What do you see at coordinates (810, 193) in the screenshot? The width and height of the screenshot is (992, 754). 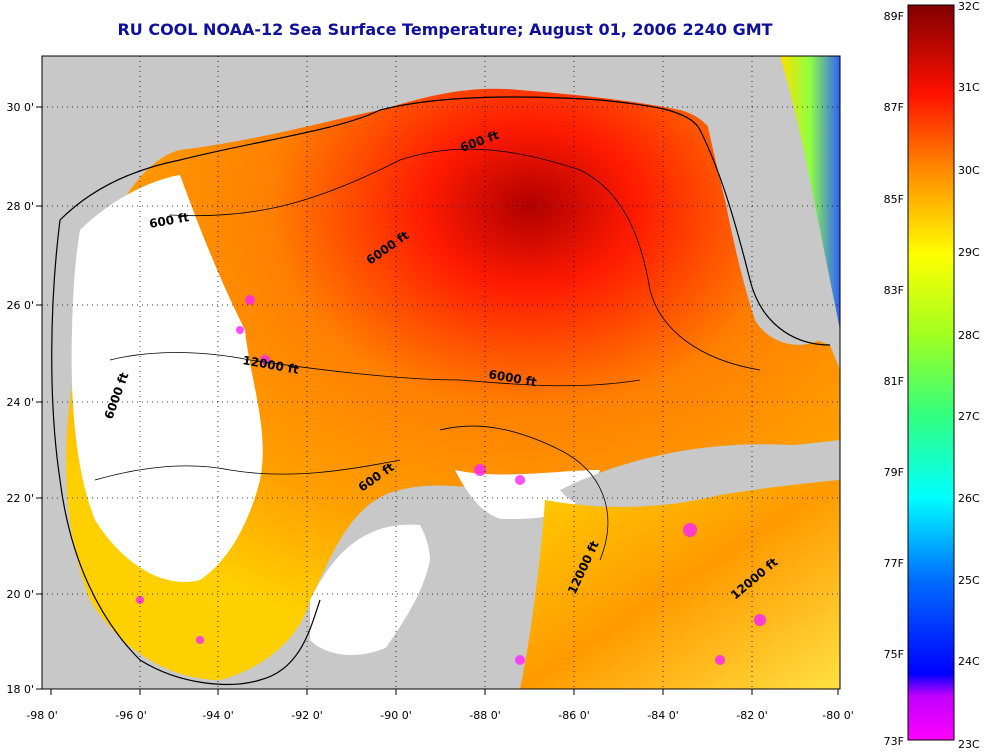 I see `atlantic-sst` at bounding box center [810, 193].